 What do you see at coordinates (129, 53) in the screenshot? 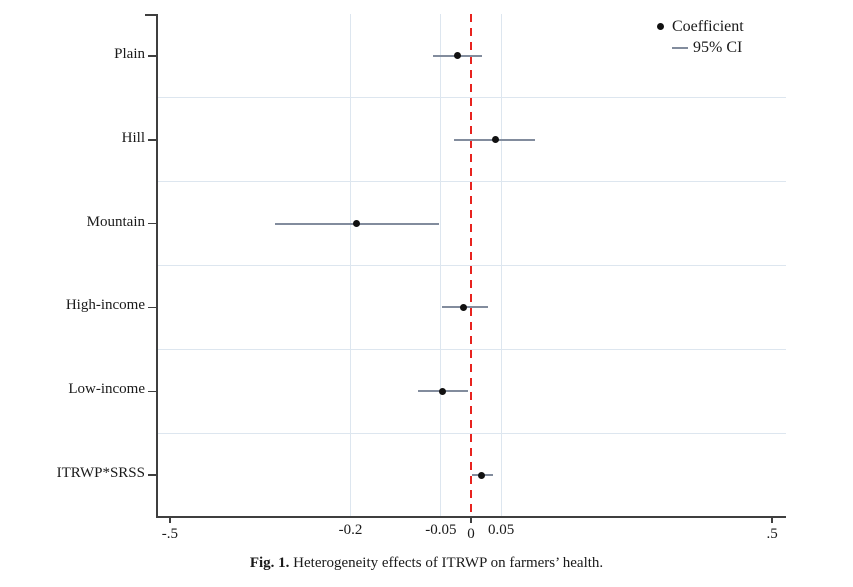
I see `y-axis-category-label: Plain` at bounding box center [129, 53].